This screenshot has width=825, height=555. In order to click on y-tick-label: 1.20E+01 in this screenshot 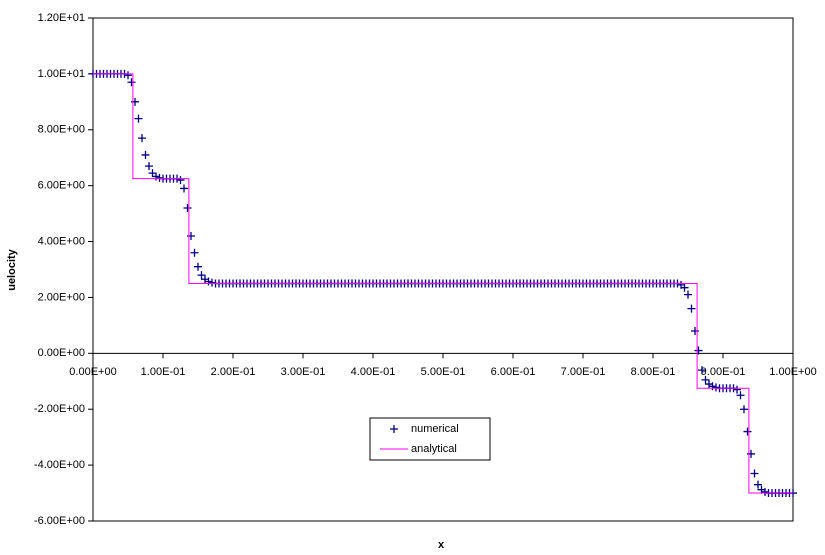, I will do `click(61, 18)`.